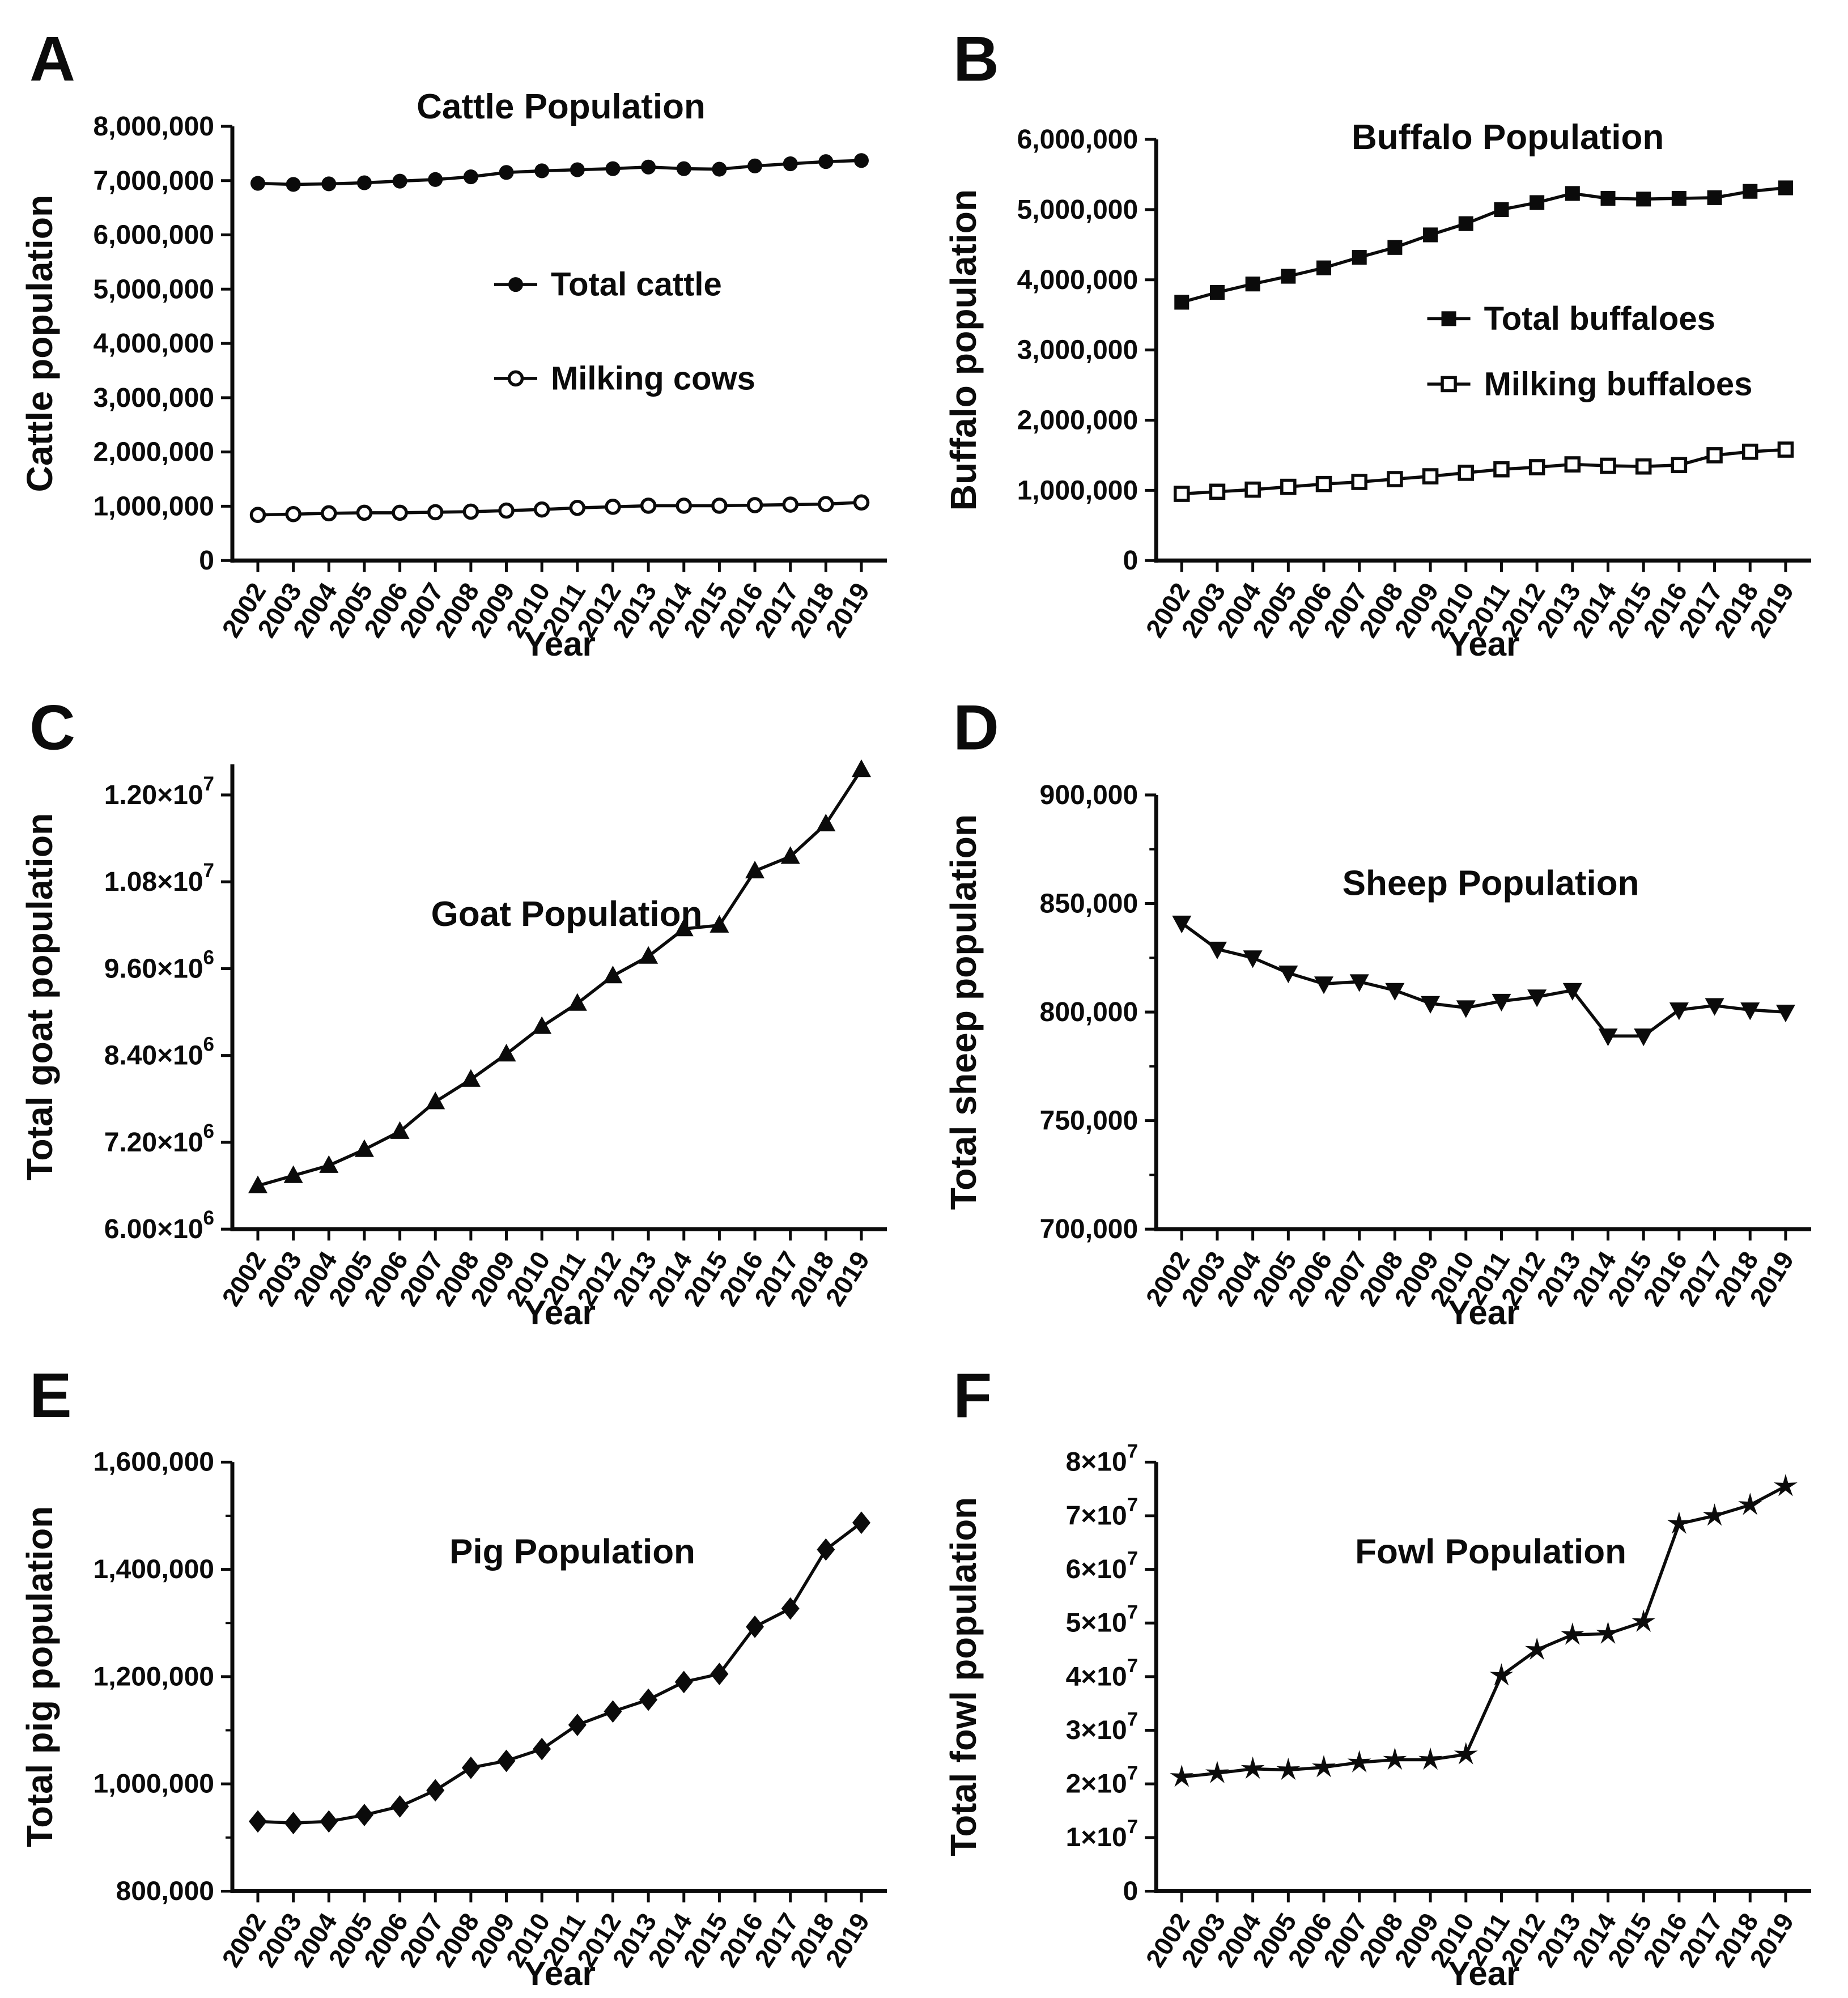 This screenshot has width=1848, height=1998. I want to click on y-axis-title: Total pig population, so click(39, 1676).